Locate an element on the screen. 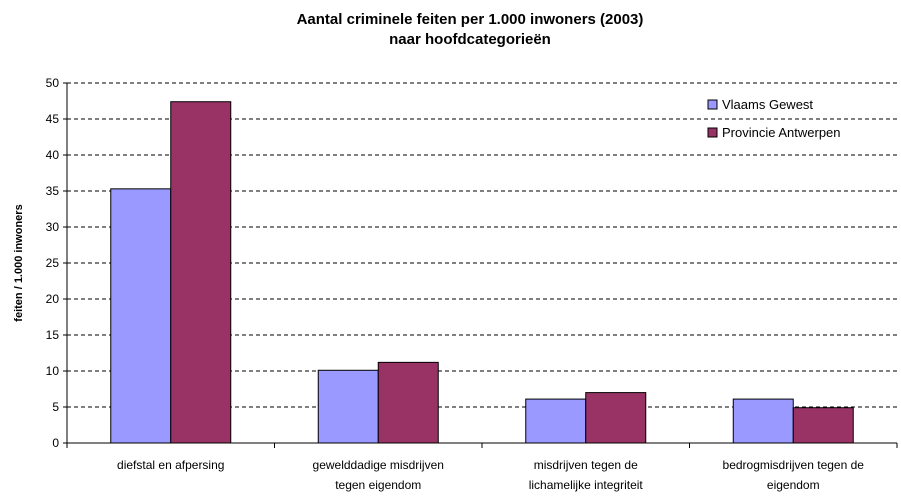 This screenshot has width=901, height=496. y-axis-label: feiten / 1.000 inwoners is located at coordinates (19, 262).